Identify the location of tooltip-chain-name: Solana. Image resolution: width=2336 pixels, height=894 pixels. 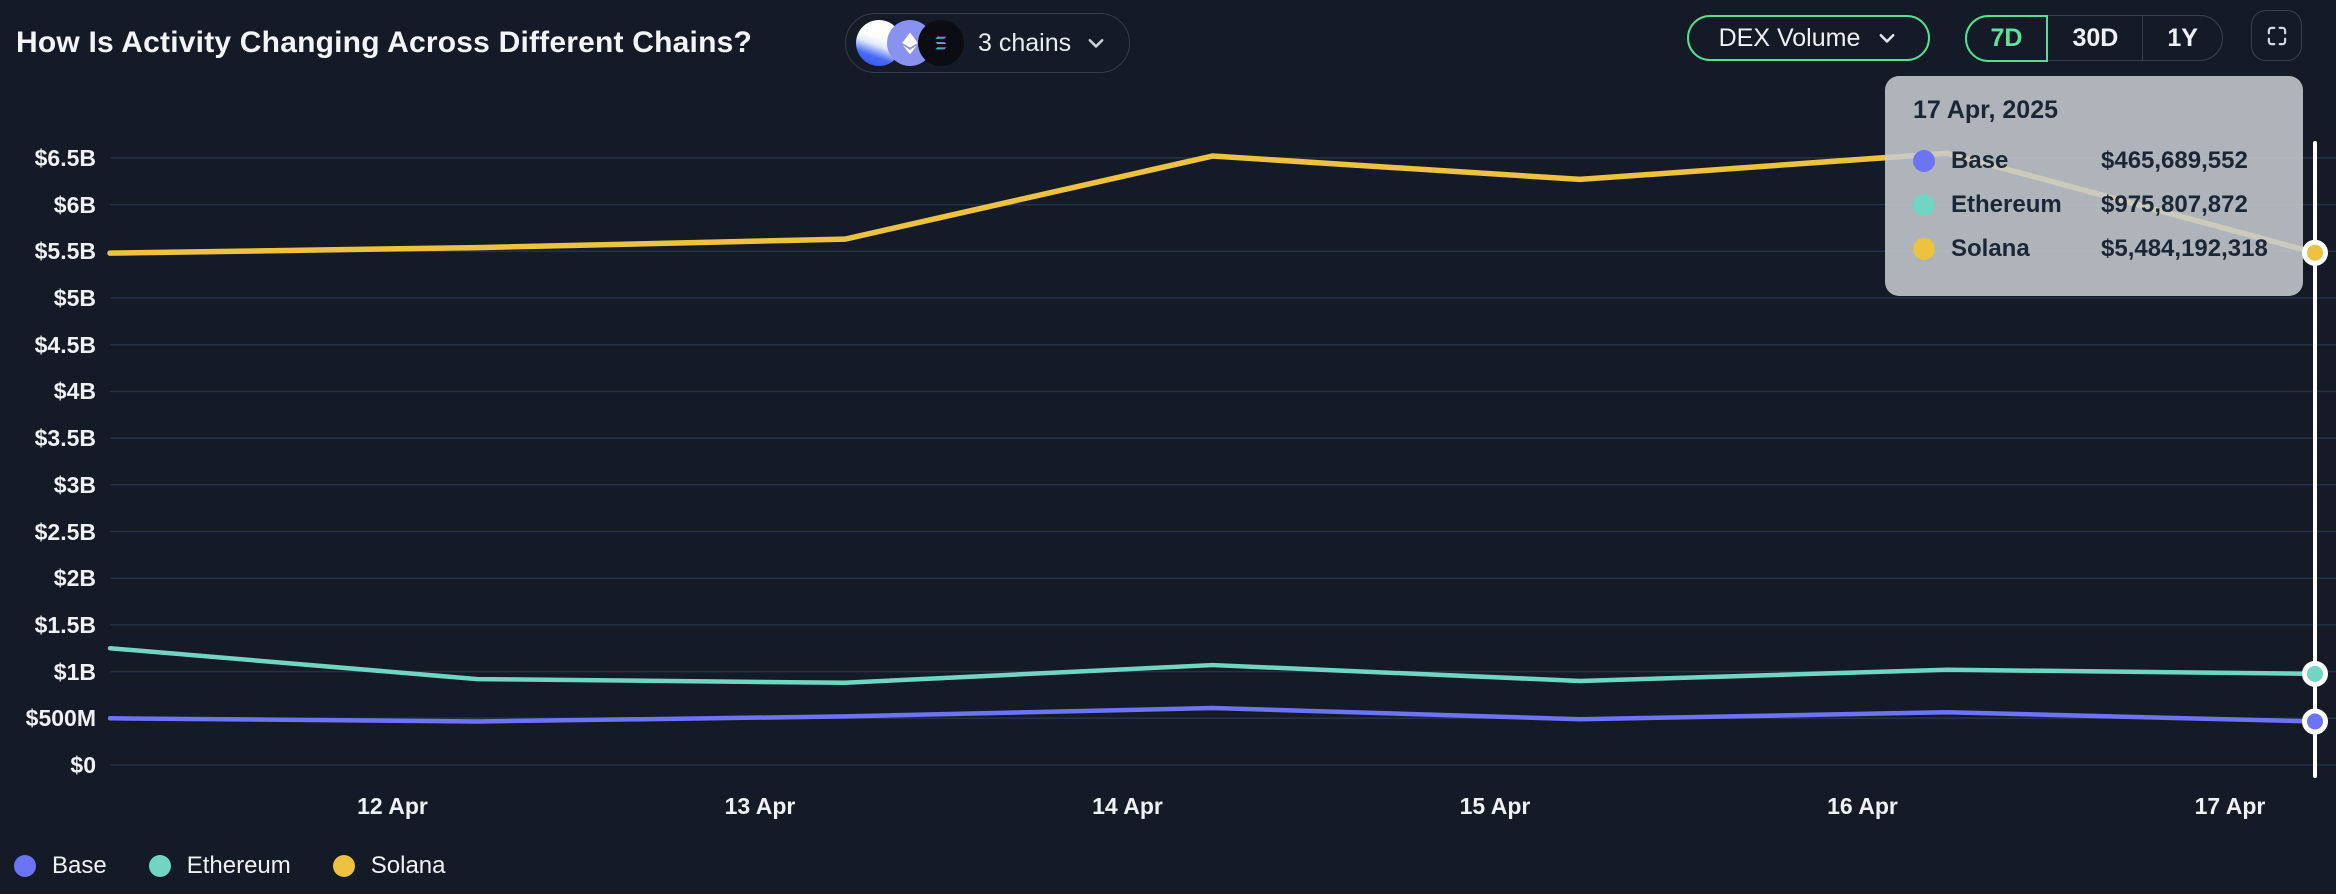
(1990, 248).